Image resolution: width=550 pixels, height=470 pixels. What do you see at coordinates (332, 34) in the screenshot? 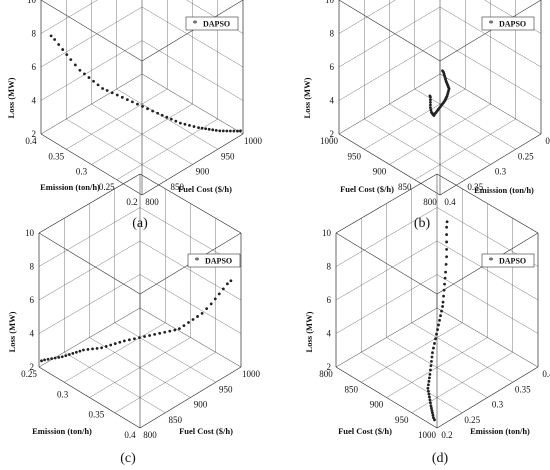
I see `z-tick-label: 8` at bounding box center [332, 34].